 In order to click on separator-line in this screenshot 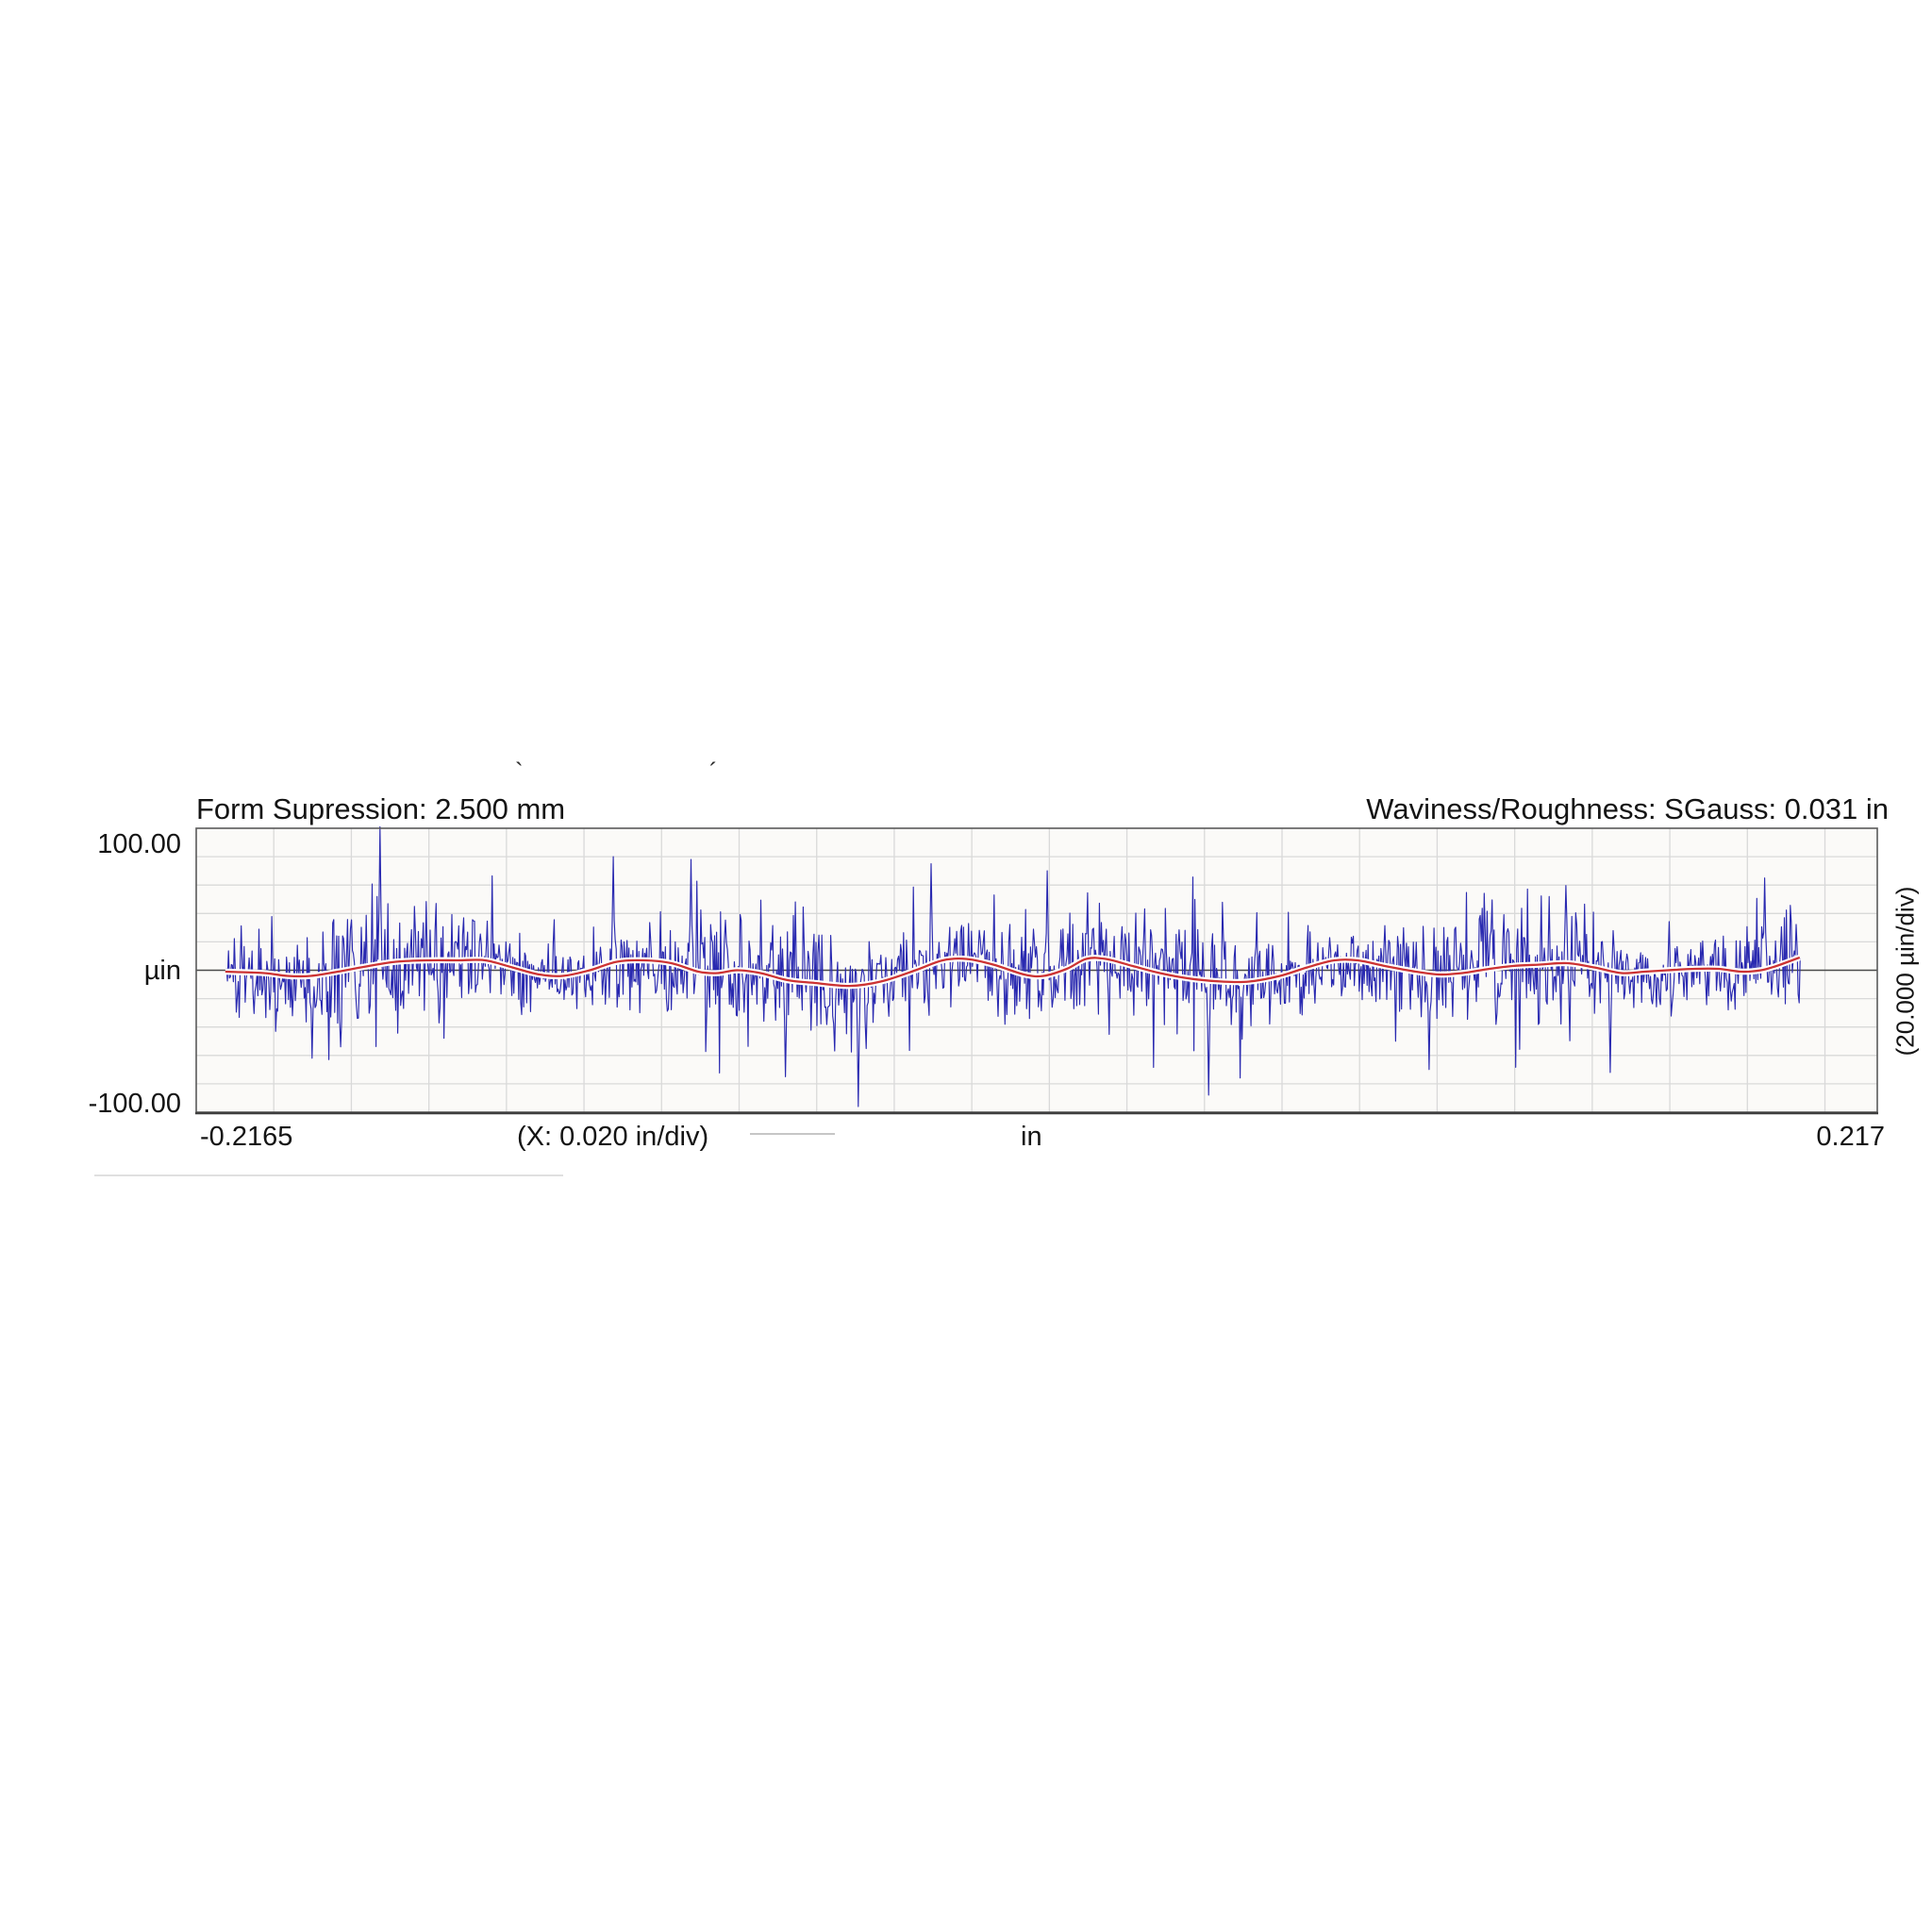, I will do `click(328, 1175)`.